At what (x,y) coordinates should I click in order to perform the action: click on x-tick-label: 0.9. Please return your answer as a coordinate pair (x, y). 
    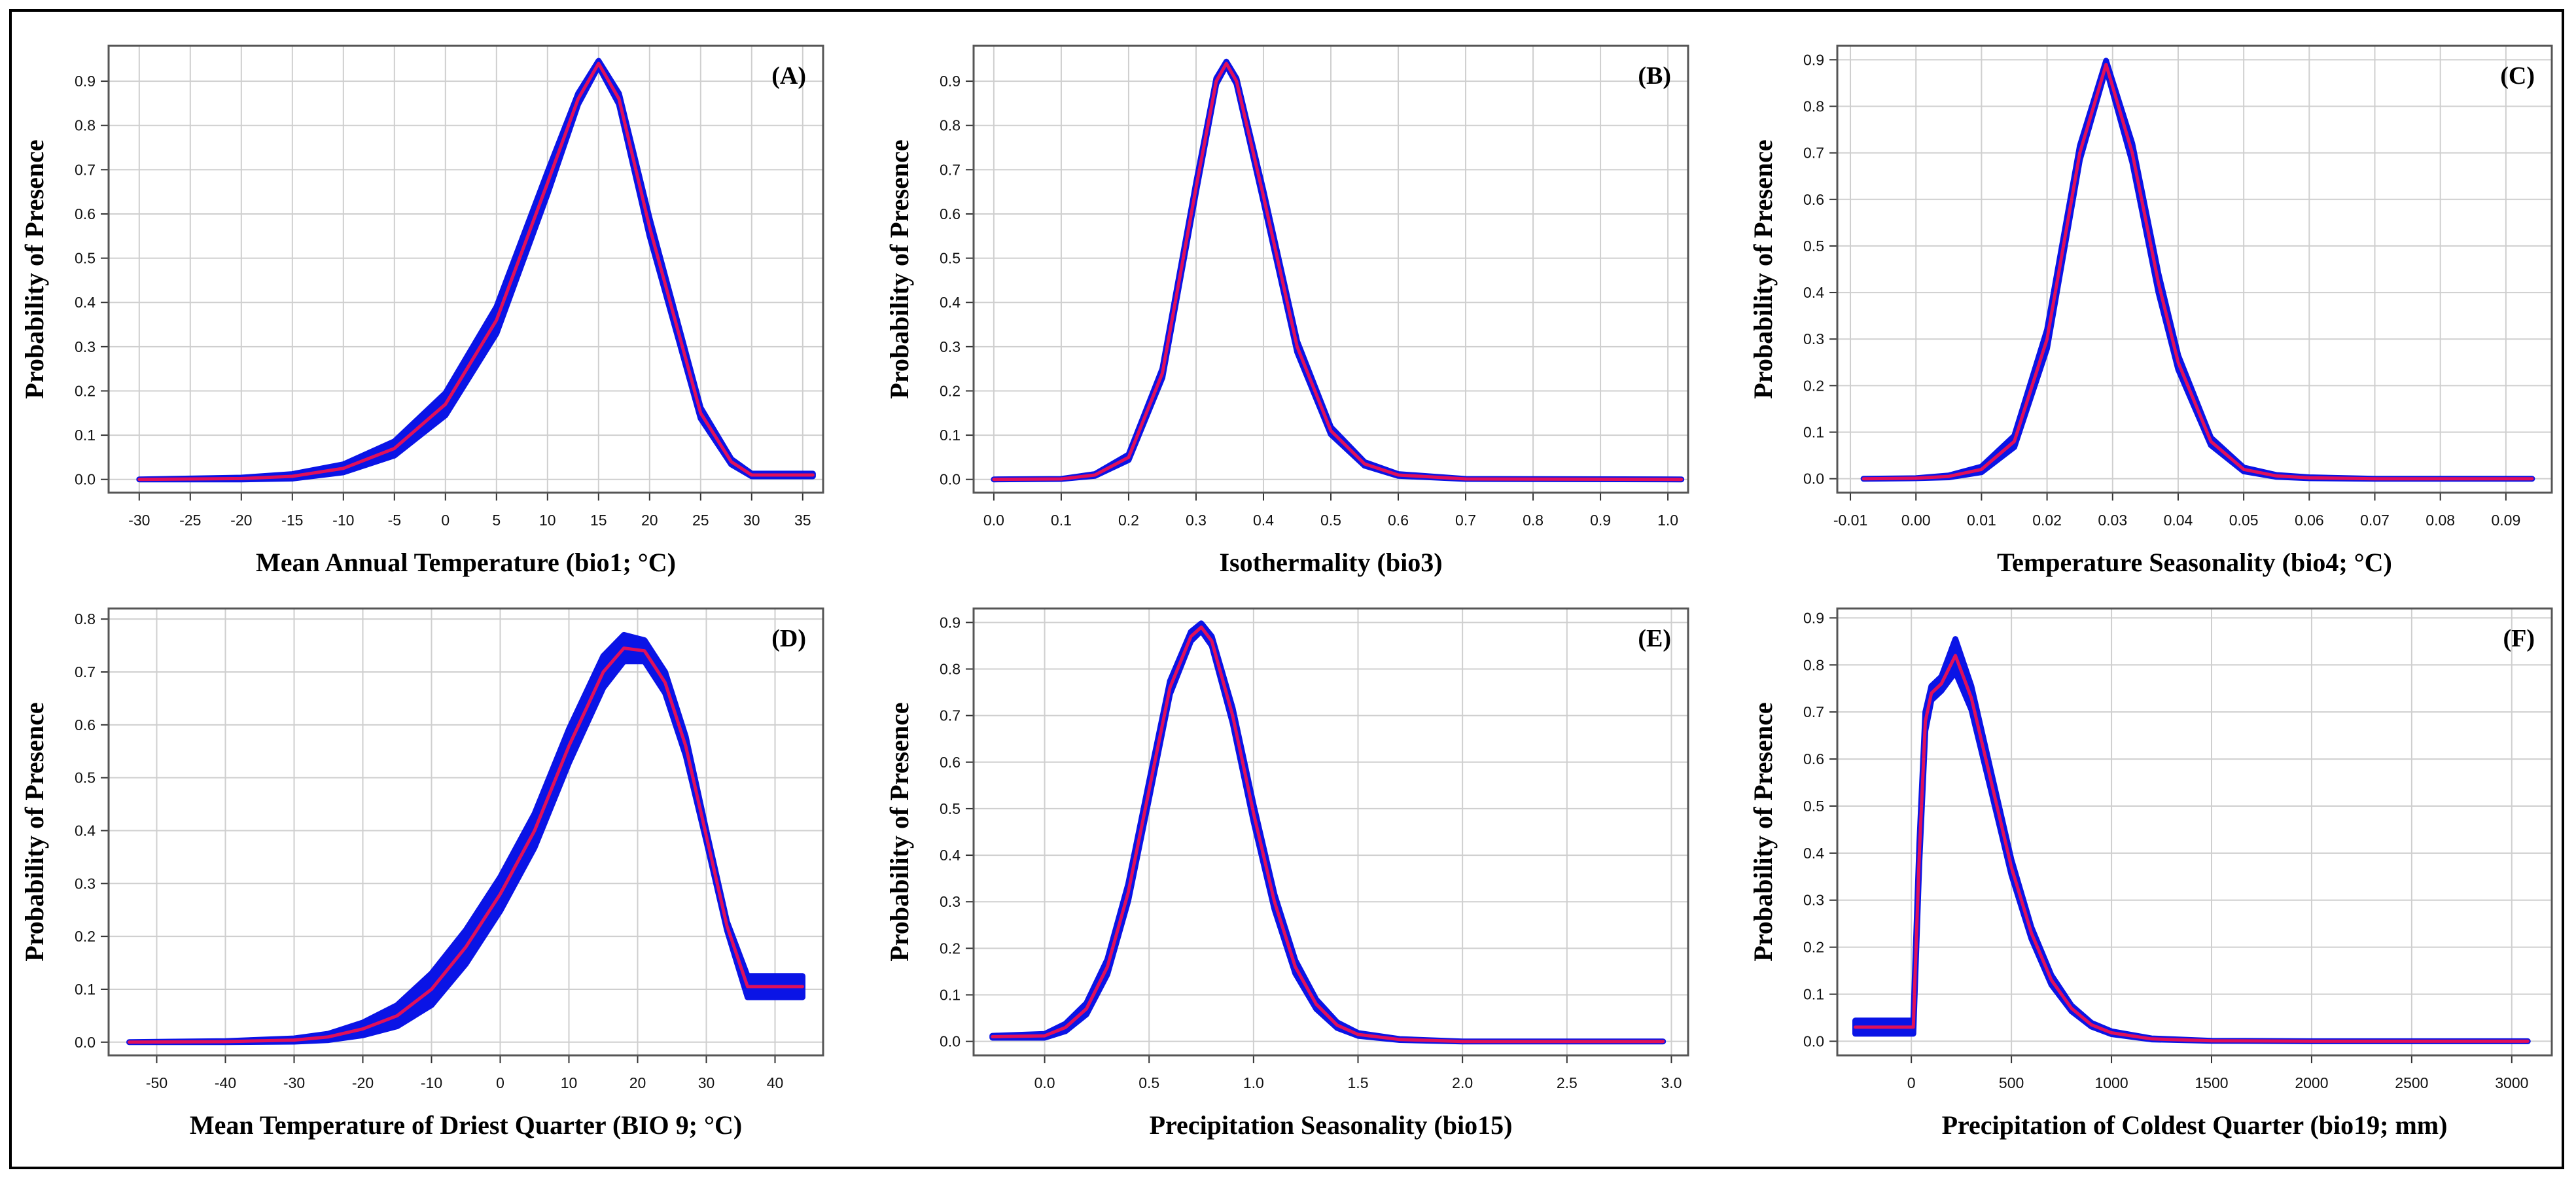
    Looking at the image, I should click on (1600, 520).